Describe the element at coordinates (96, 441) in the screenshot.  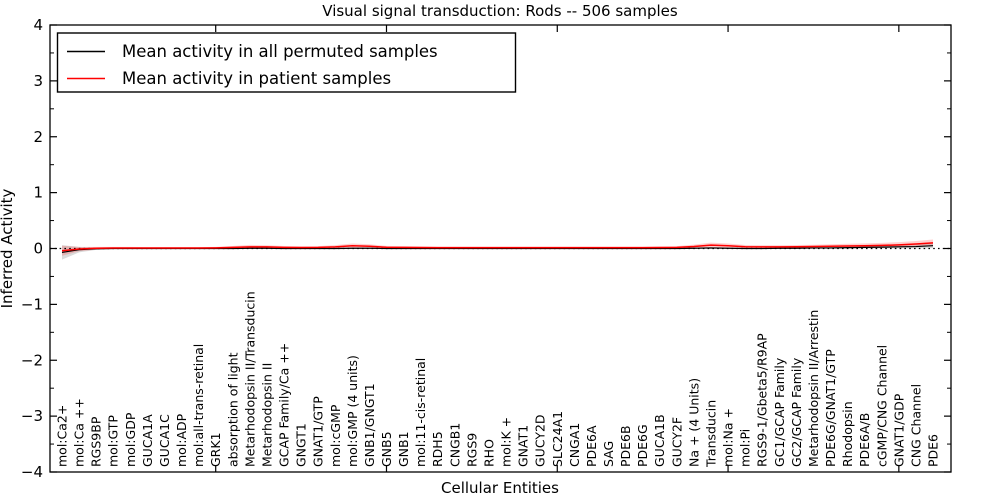
I see `x-category-label: RGS9BP` at that location.